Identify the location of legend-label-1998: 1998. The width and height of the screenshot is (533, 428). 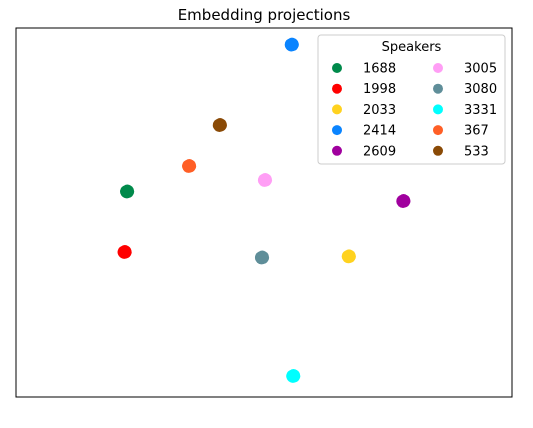
(379, 89).